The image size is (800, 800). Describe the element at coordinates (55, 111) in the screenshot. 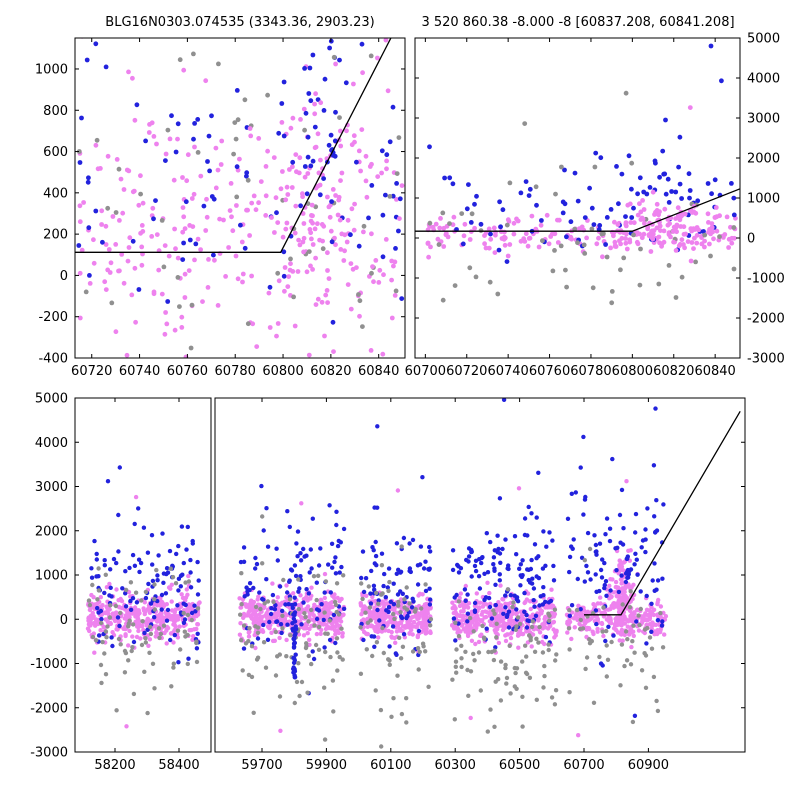

I see `y-tick-label: 800` at that location.